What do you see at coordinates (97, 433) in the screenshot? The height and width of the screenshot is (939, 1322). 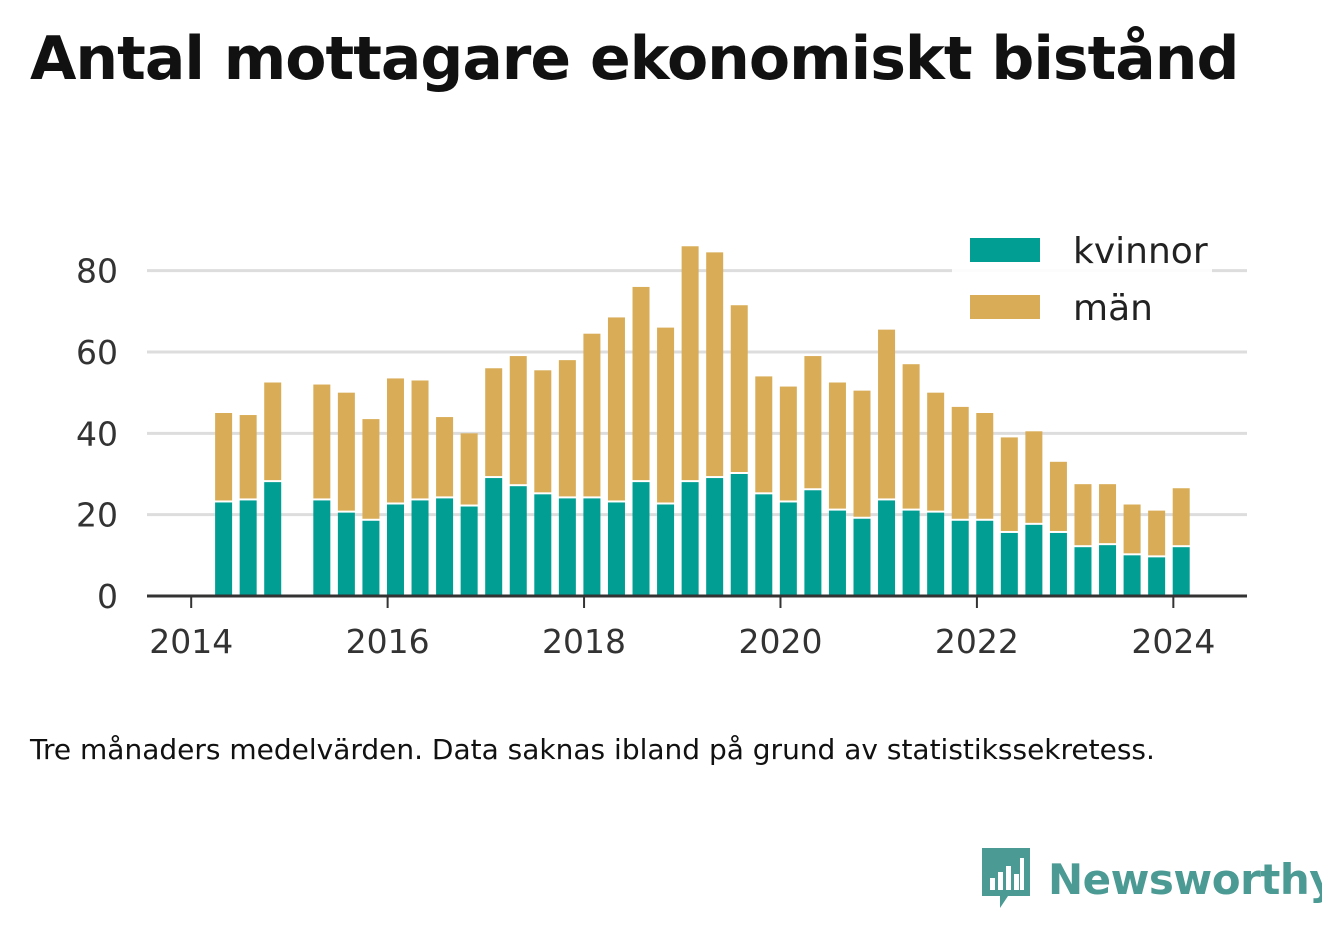 I see `y-tick-label: 40` at bounding box center [97, 433].